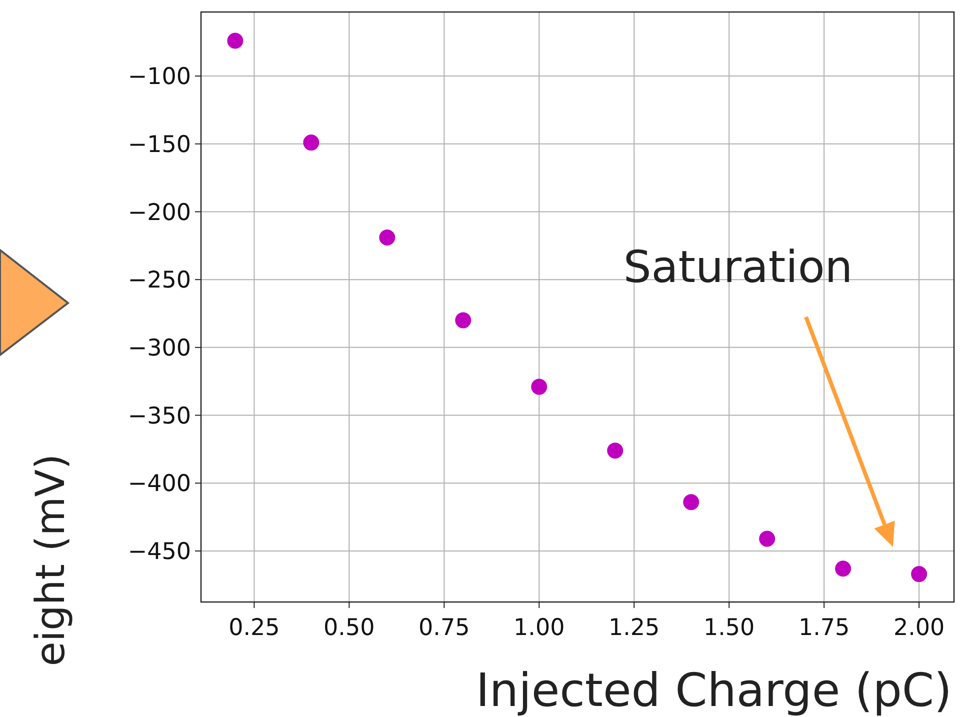  Describe the element at coordinates (254, 628) in the screenshot. I see `x-tick-label: 0.25` at that location.